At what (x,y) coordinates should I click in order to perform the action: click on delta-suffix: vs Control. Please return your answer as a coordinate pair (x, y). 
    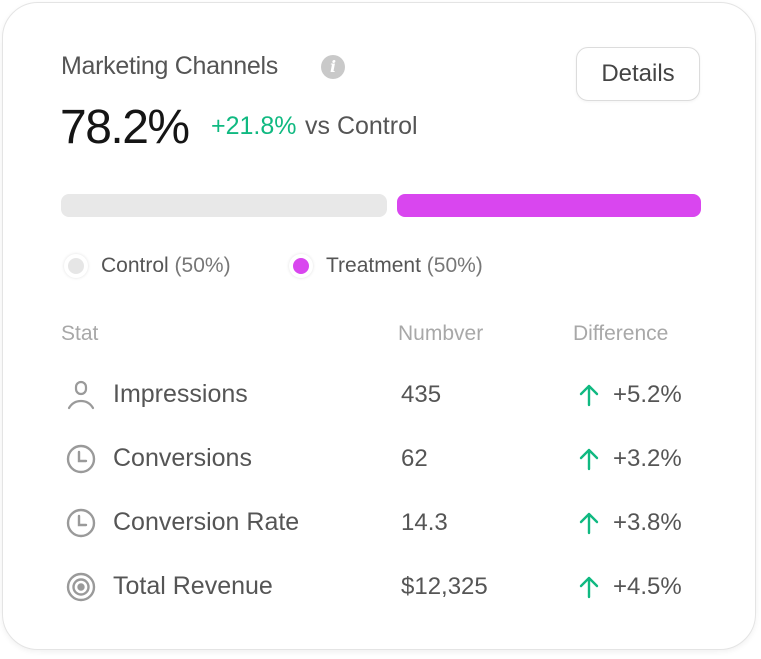
    Looking at the image, I should click on (361, 126).